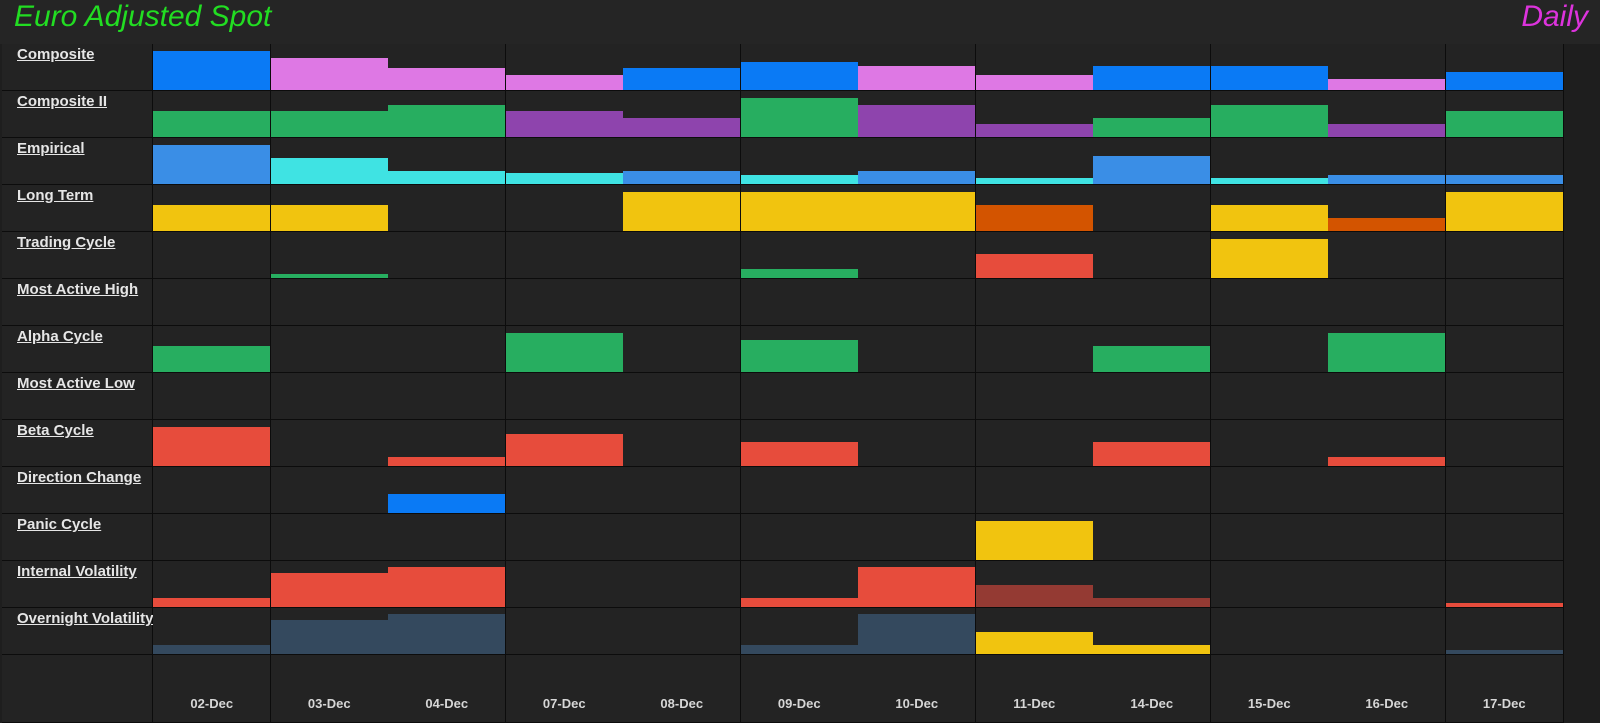 This screenshot has height=723, width=1600. I want to click on row-label-composite-ii: Composite II, so click(62, 101).